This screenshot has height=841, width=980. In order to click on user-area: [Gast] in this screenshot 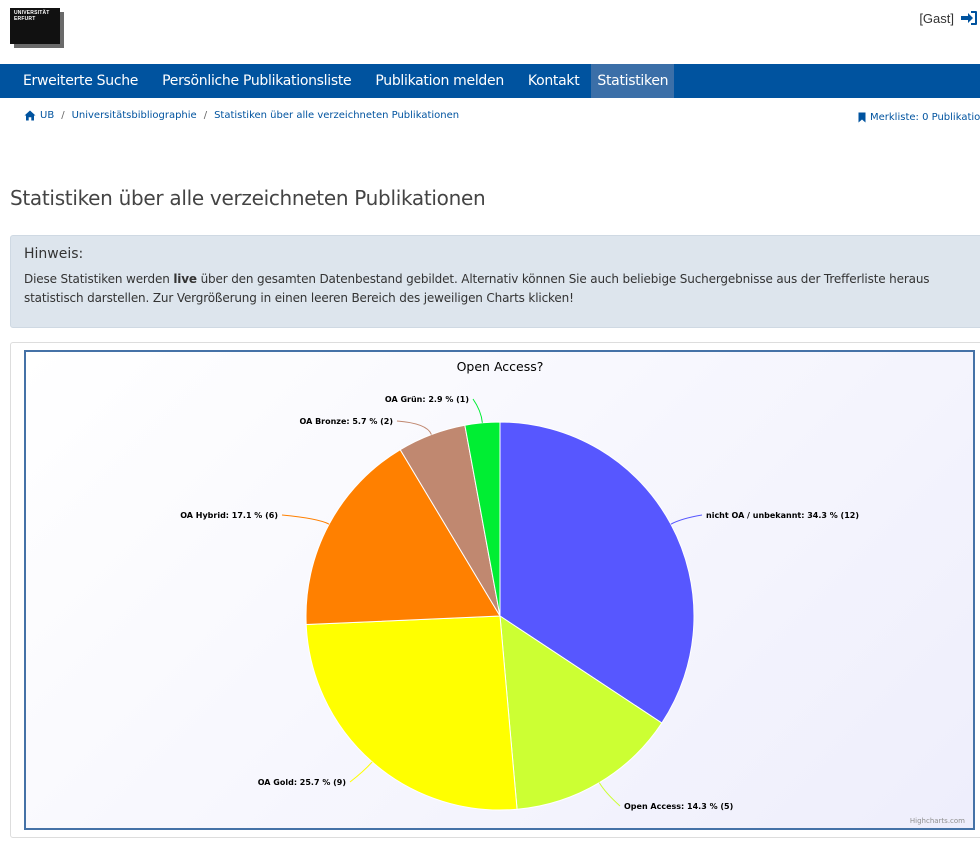, I will do `click(948, 18)`.